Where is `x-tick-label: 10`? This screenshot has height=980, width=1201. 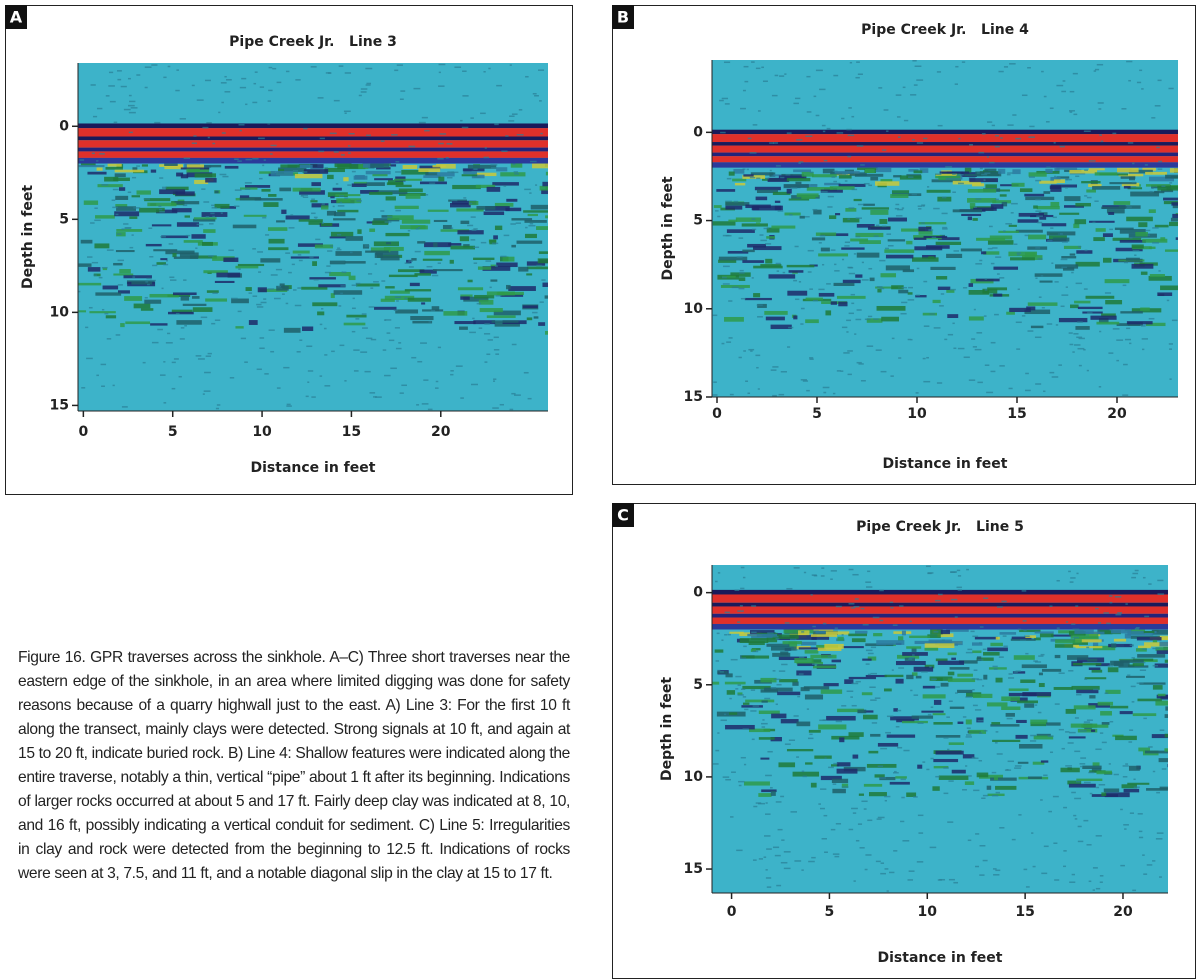 x-tick-label: 10 is located at coordinates (928, 912).